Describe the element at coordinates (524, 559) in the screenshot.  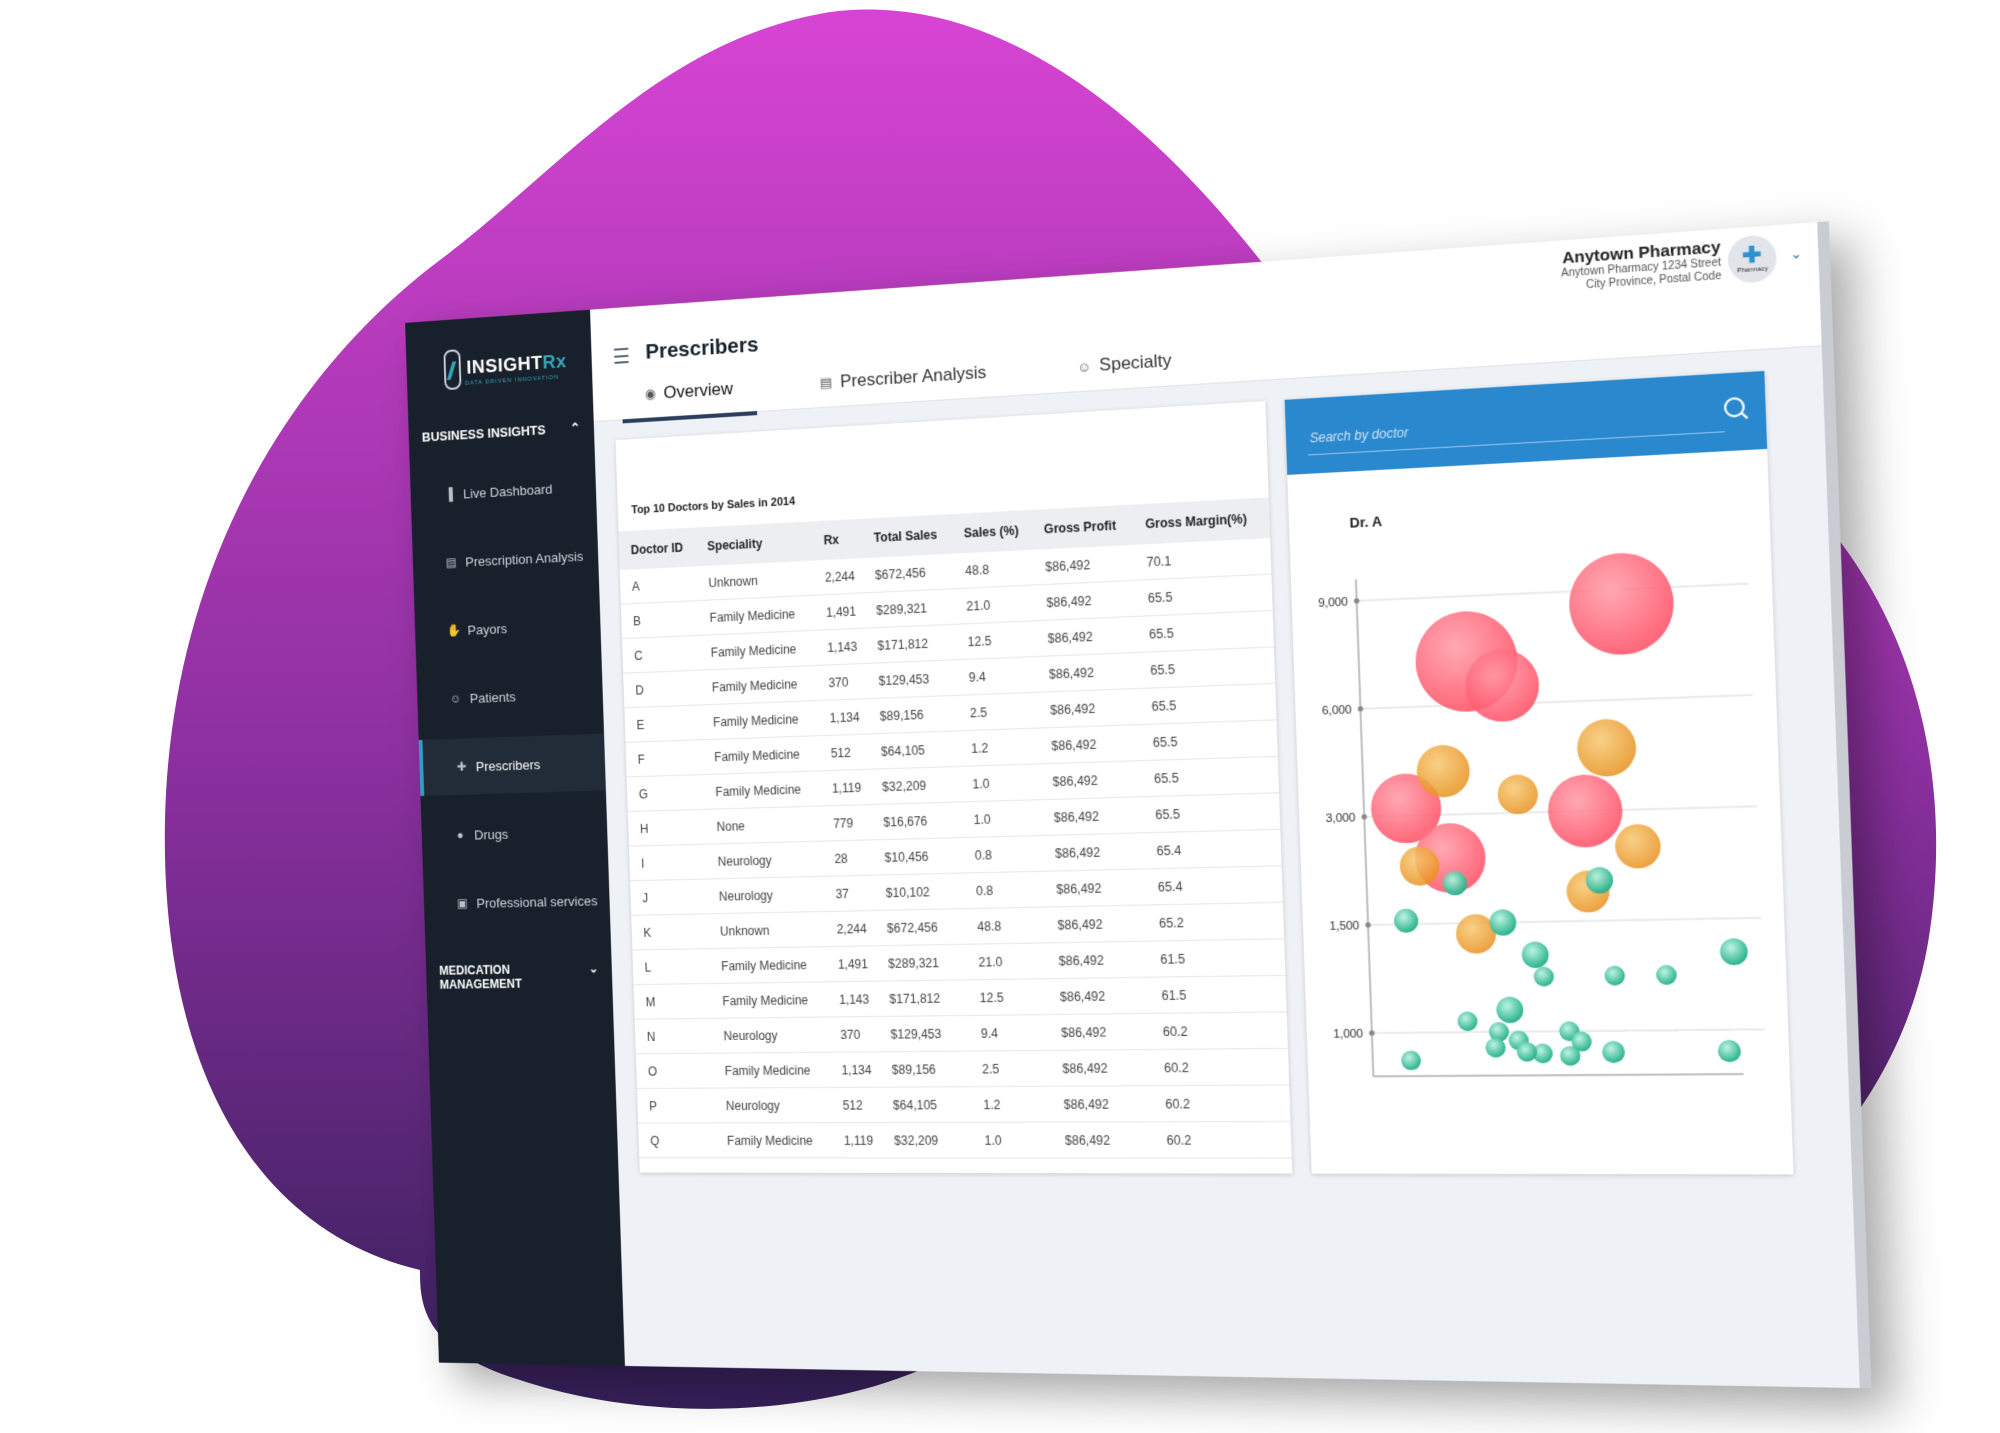
I see `sidebar-item-label: Prescription Analysis` at that location.